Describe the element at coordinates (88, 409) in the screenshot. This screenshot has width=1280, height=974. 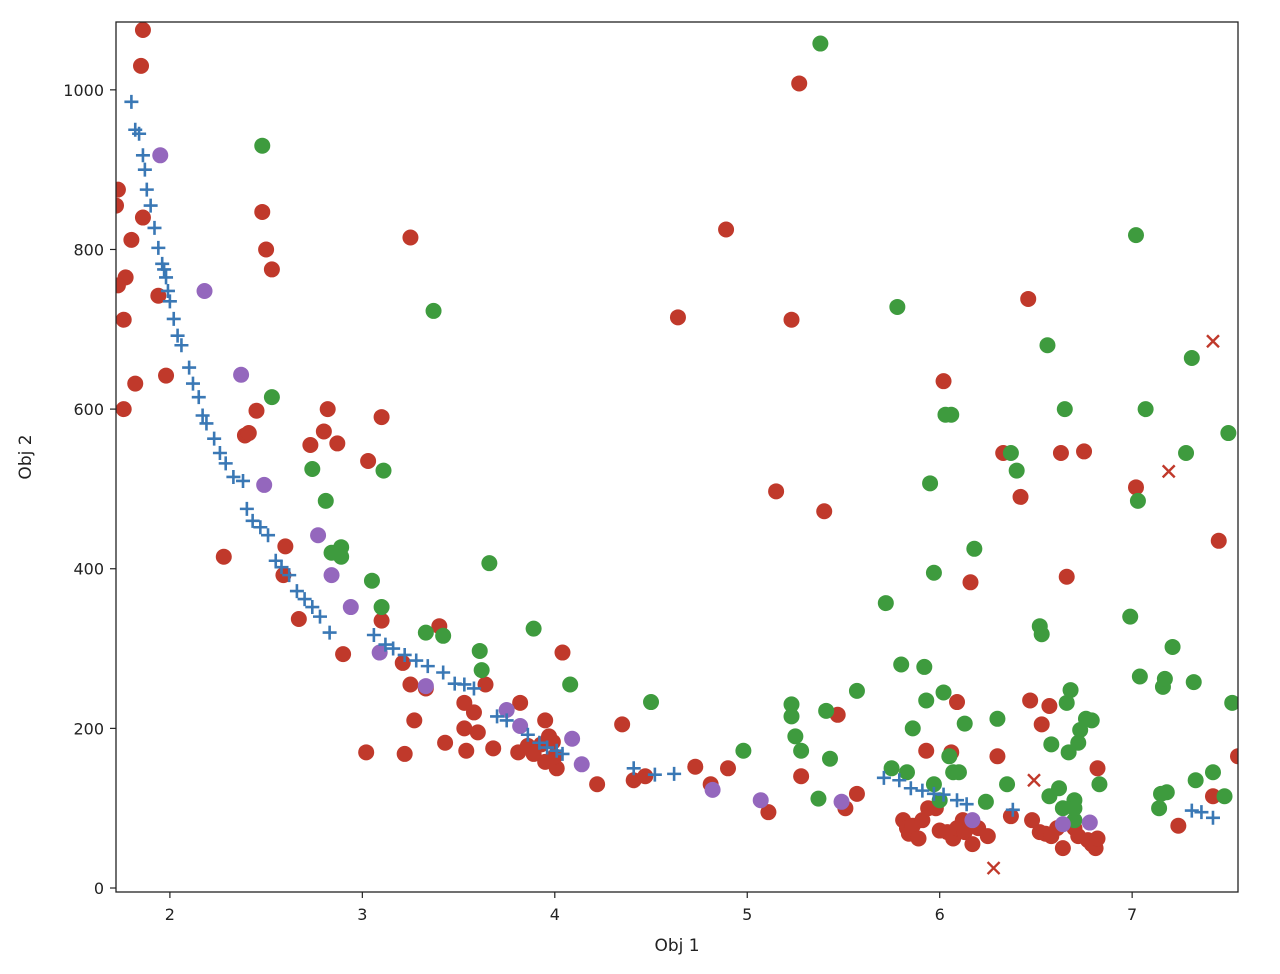
I see `y-tick-label: 600` at that location.